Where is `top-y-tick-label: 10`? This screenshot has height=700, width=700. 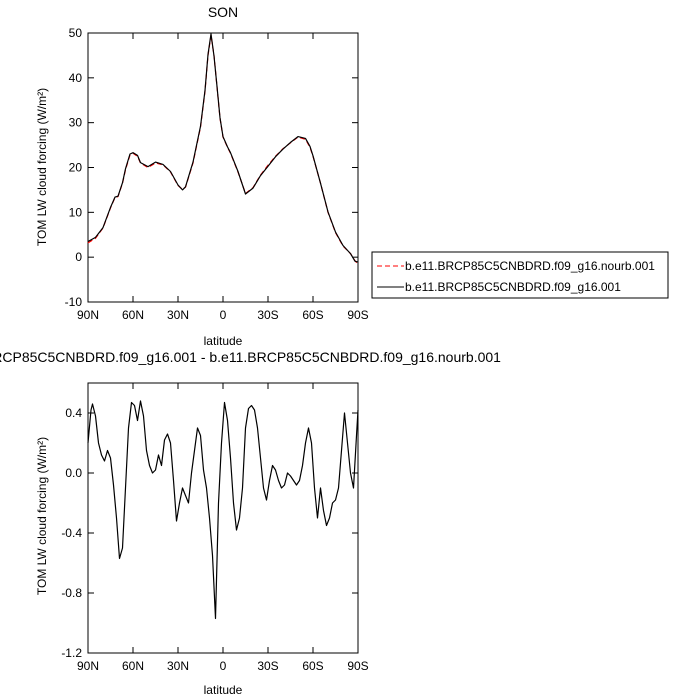
top-y-tick-label: 10 is located at coordinates (76, 212).